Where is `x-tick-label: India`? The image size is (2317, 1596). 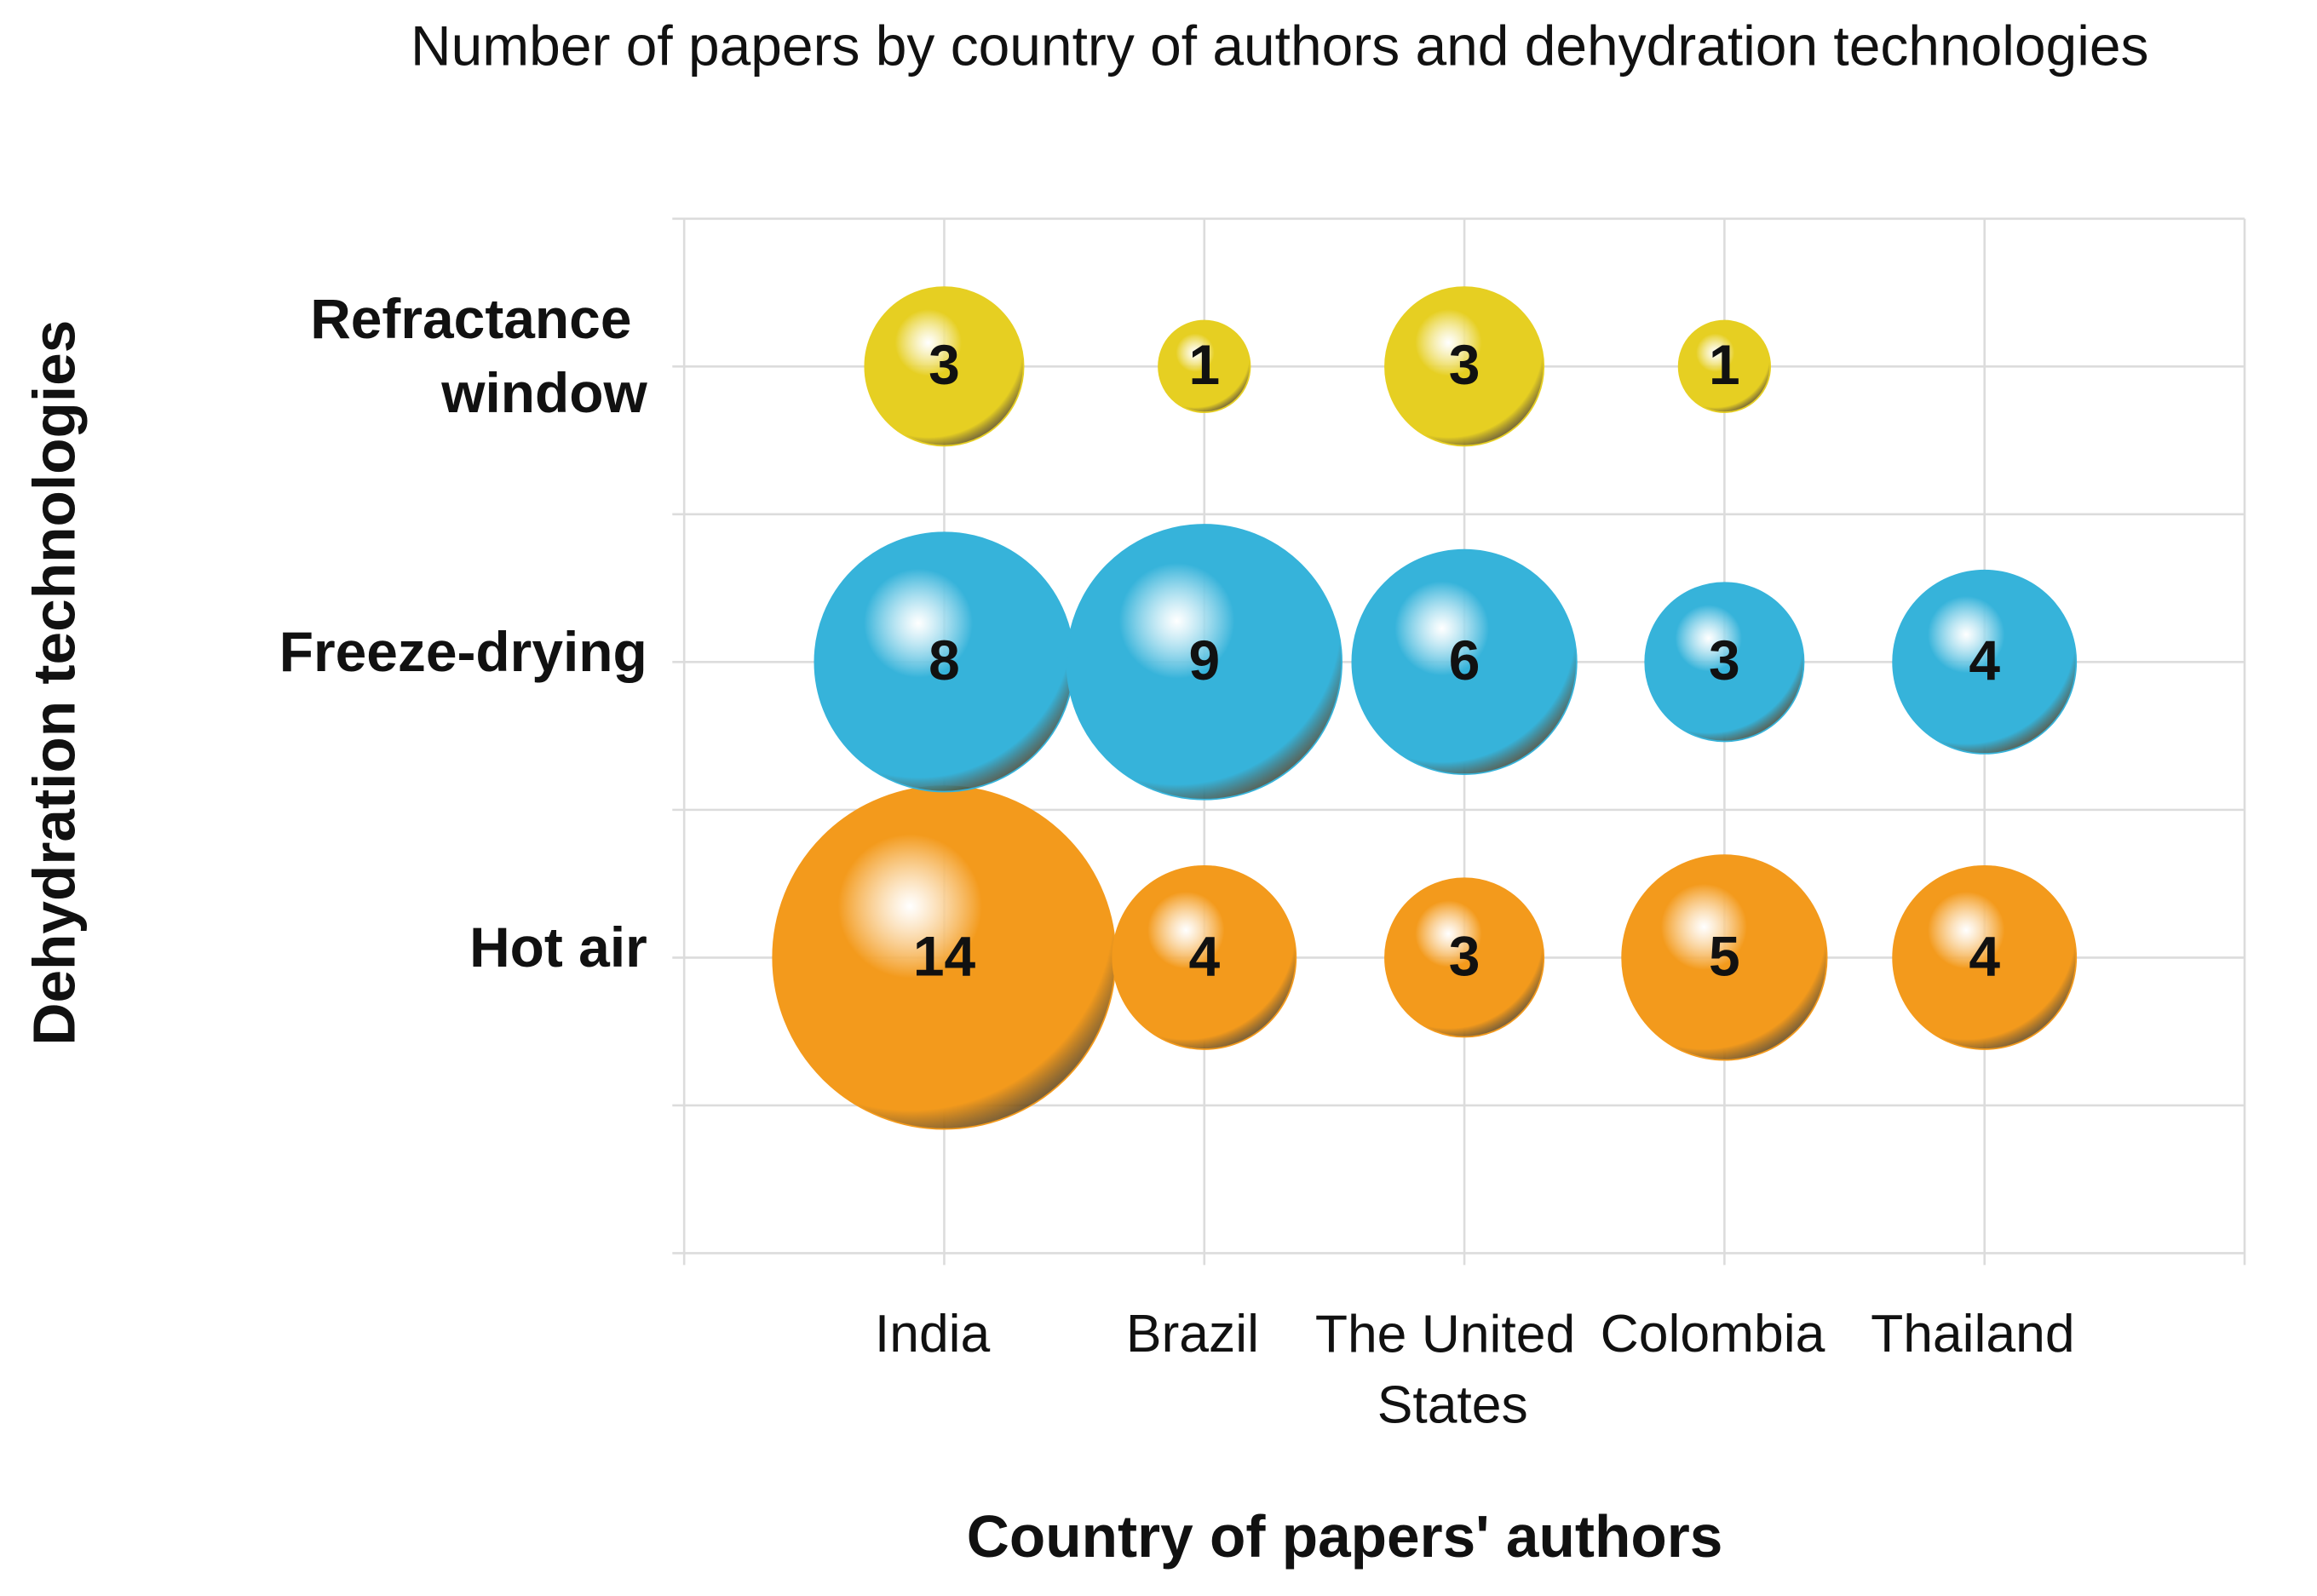 x-tick-label: India is located at coordinates (933, 1333).